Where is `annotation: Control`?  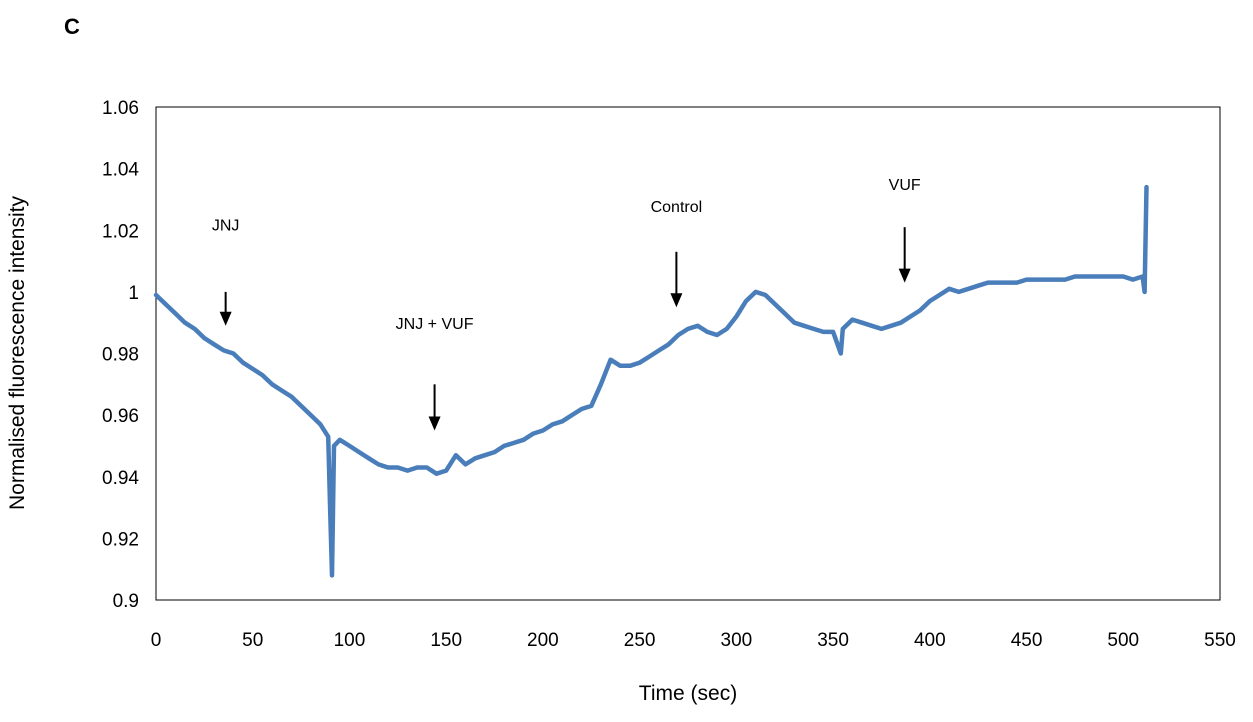 annotation: Control is located at coordinates (677, 253).